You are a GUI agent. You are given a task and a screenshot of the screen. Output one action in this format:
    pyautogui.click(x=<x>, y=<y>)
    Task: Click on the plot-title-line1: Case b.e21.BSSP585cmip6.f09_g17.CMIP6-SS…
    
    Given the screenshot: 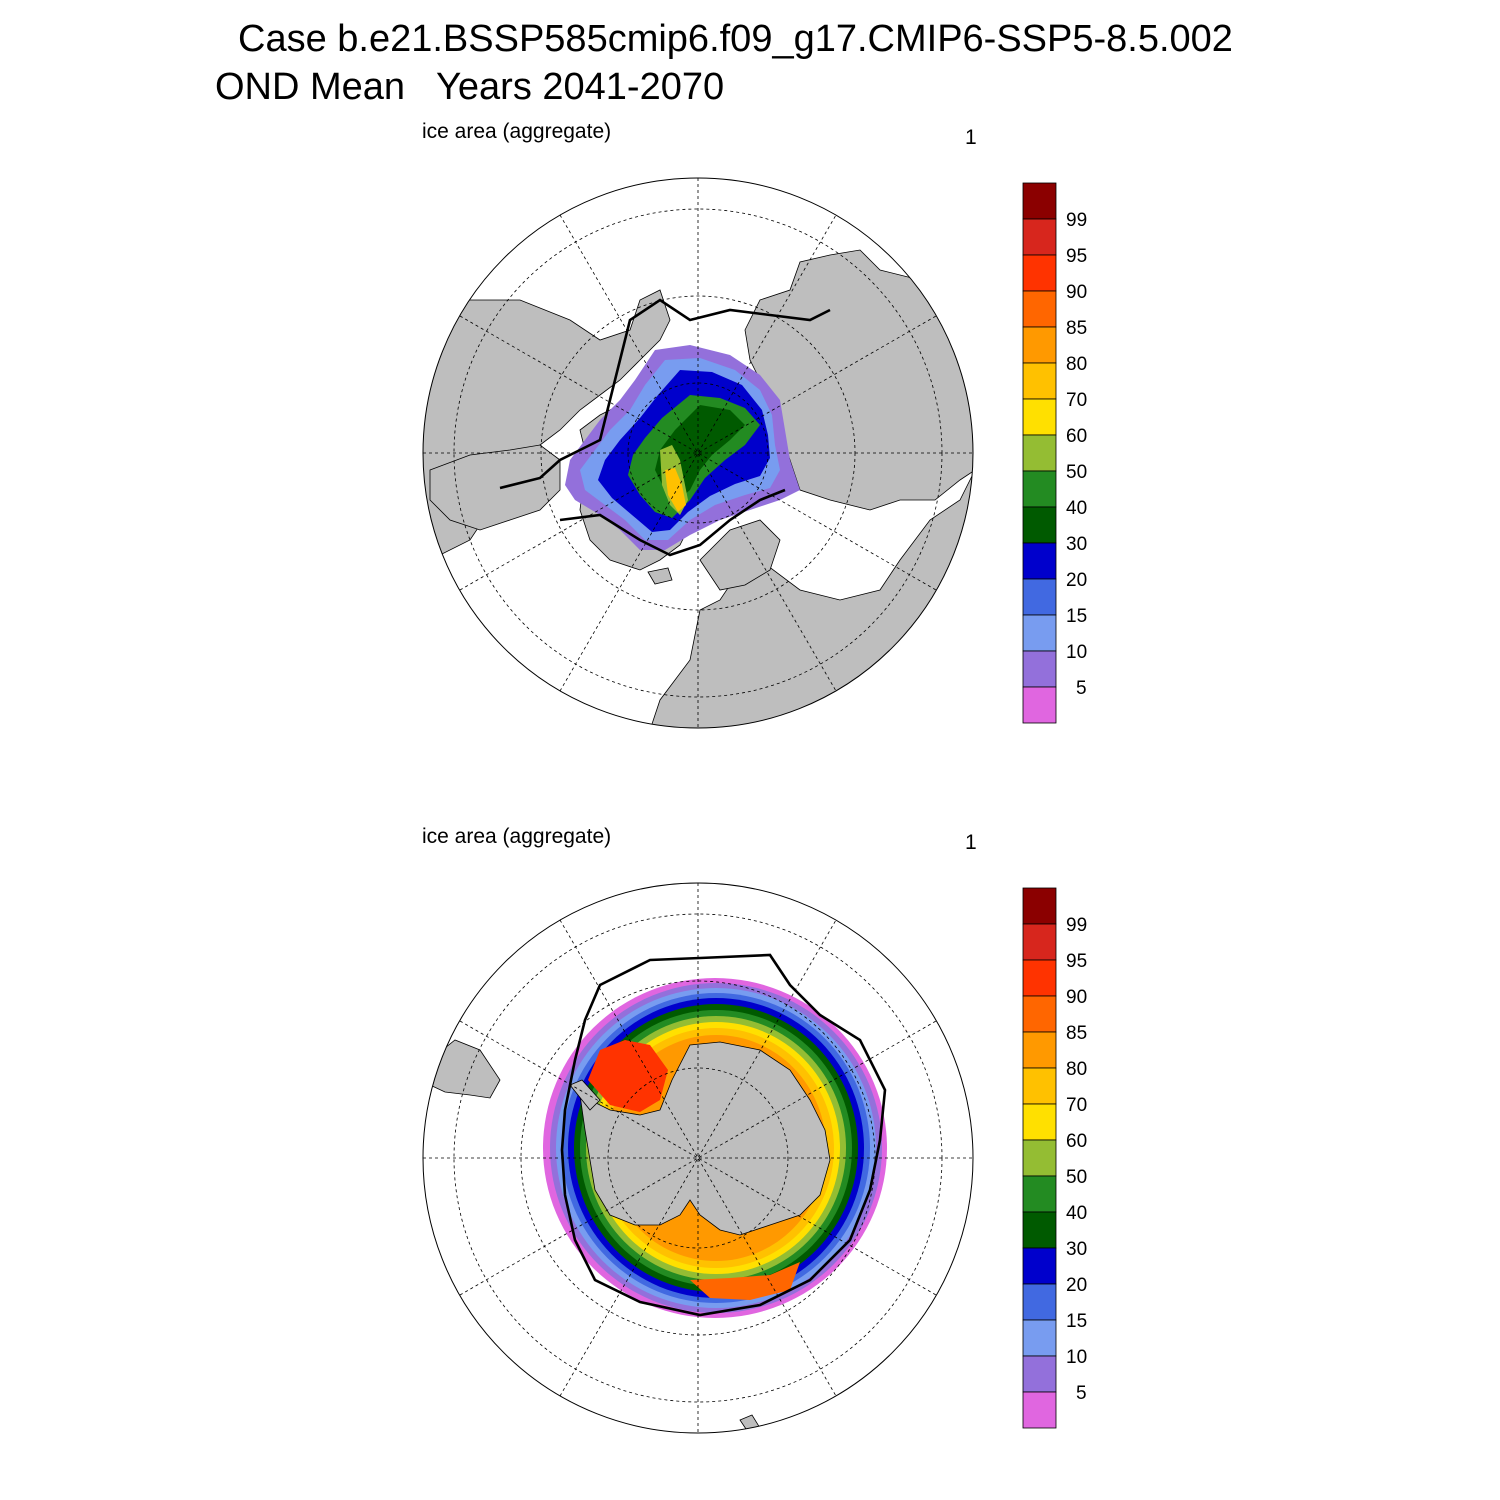 What is the action you would take?
    pyautogui.click(x=735, y=39)
    